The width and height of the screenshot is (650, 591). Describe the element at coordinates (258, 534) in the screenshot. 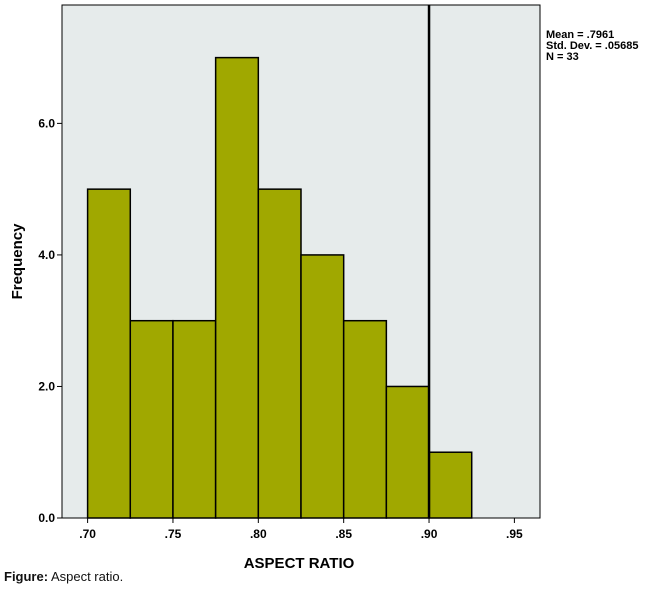

I see `x-tick-label: .80` at that location.